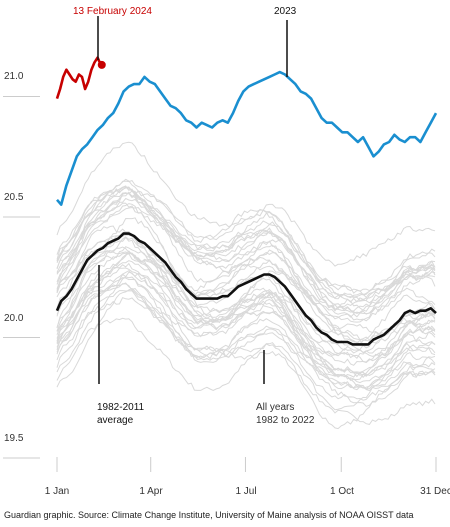  I want to click on x-axis-labels: 1 Jan 1 Apr 1 Jul 1 Oct 31 Dec, so click(247, 491).